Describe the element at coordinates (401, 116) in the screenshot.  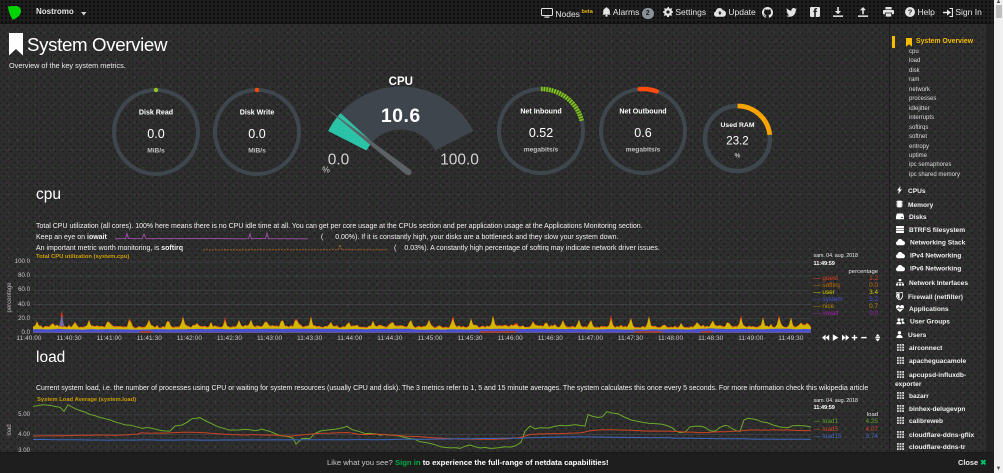
I see `svg-text: 10.6` at that location.